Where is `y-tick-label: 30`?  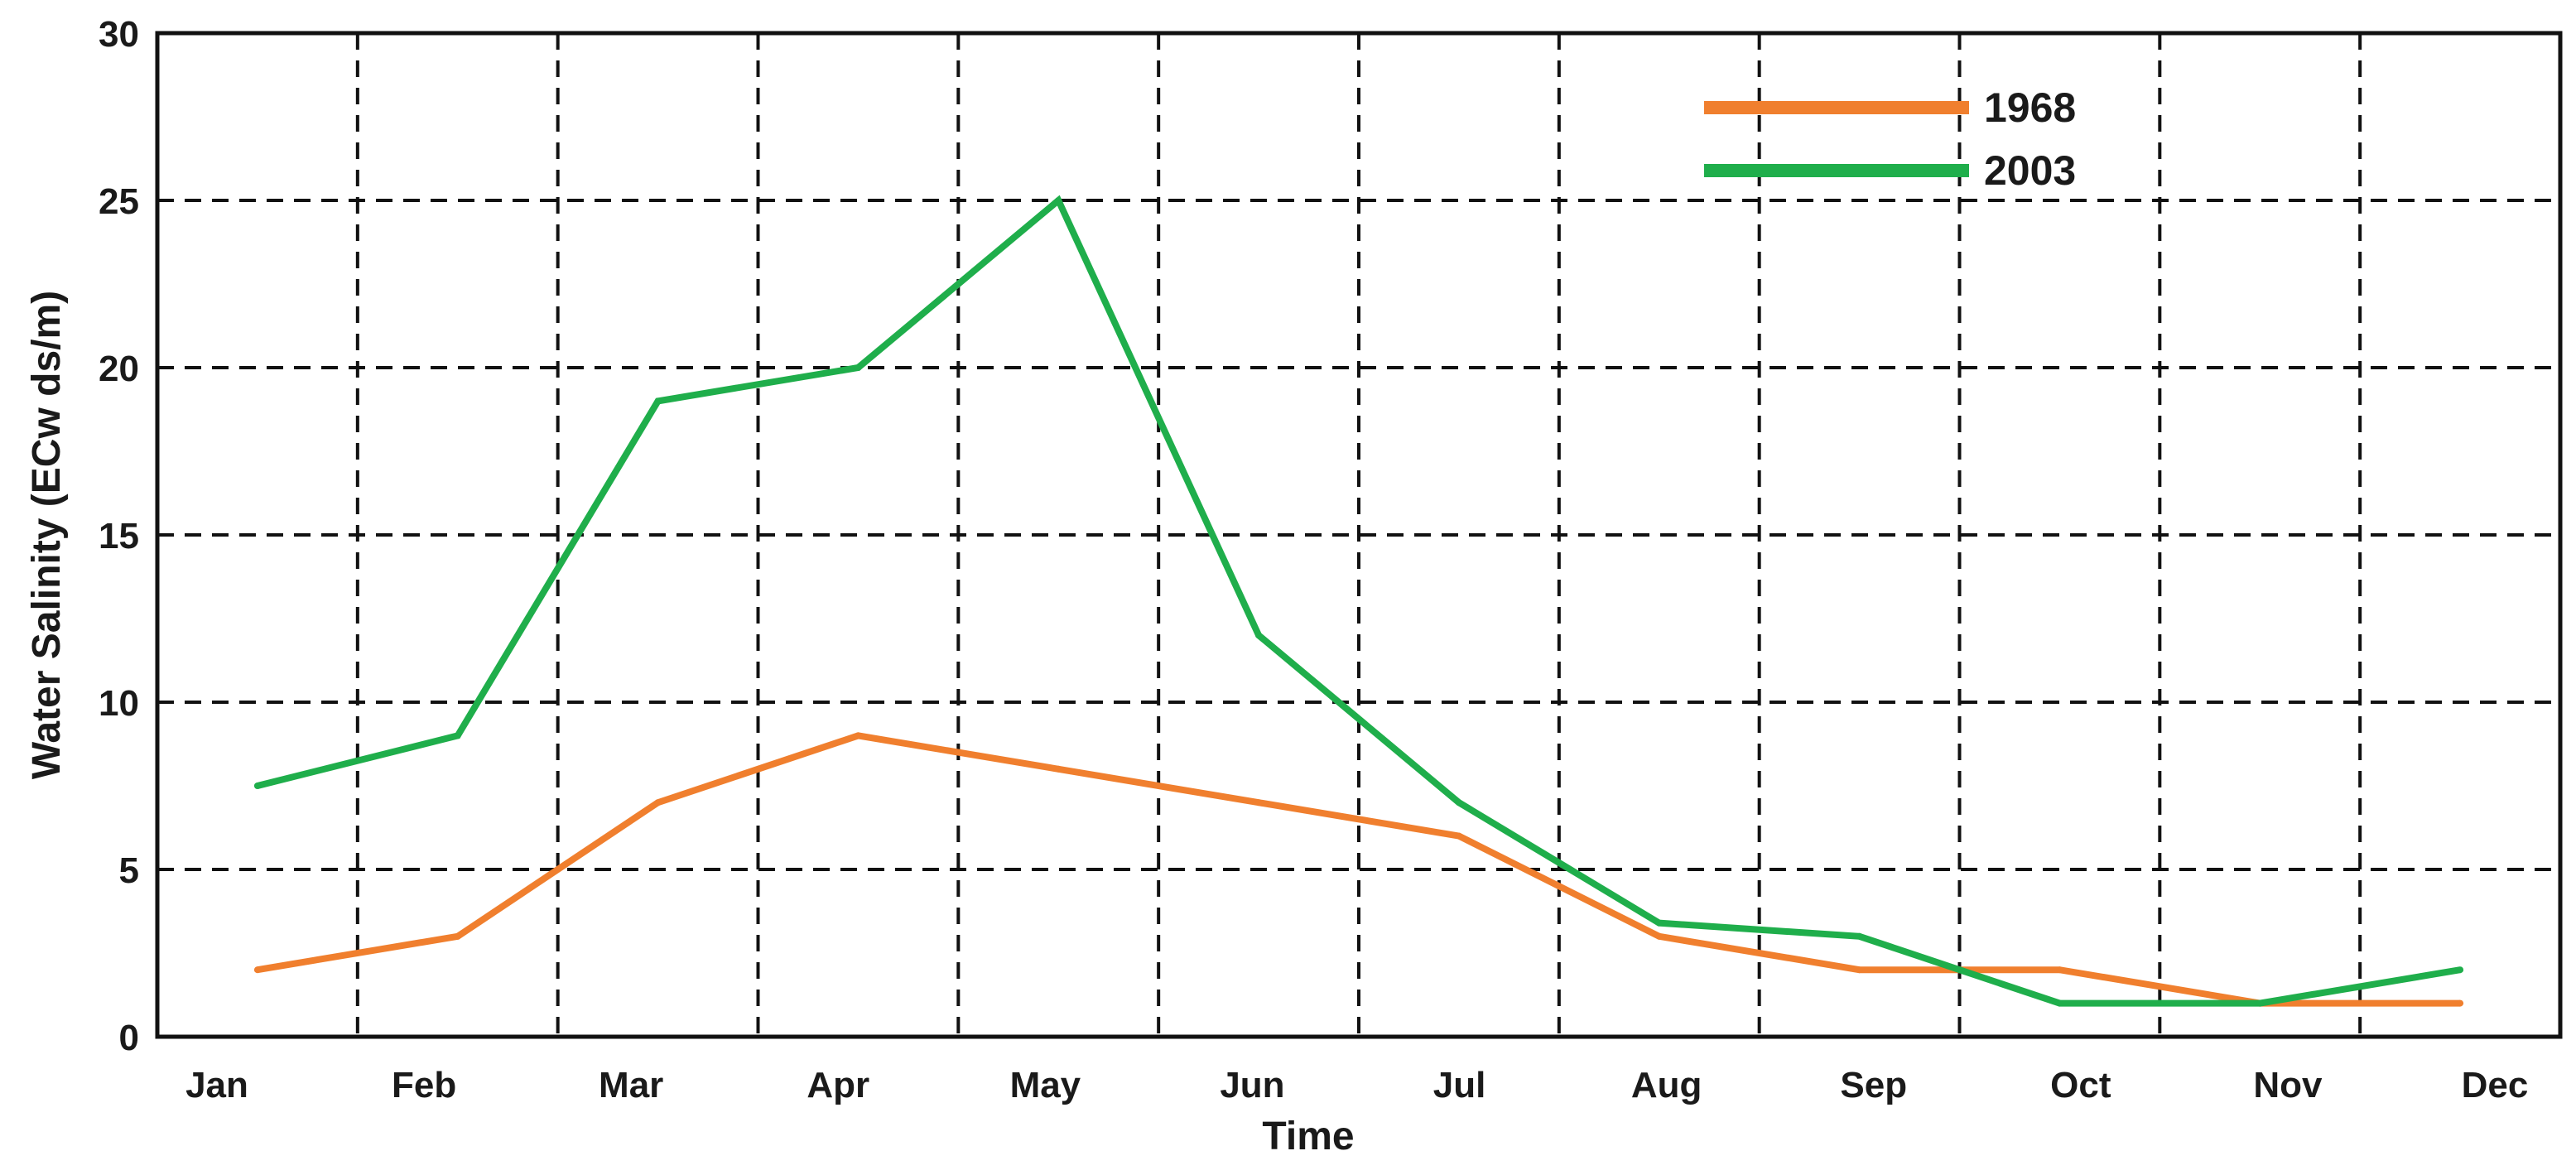 y-tick-label: 30 is located at coordinates (119, 34).